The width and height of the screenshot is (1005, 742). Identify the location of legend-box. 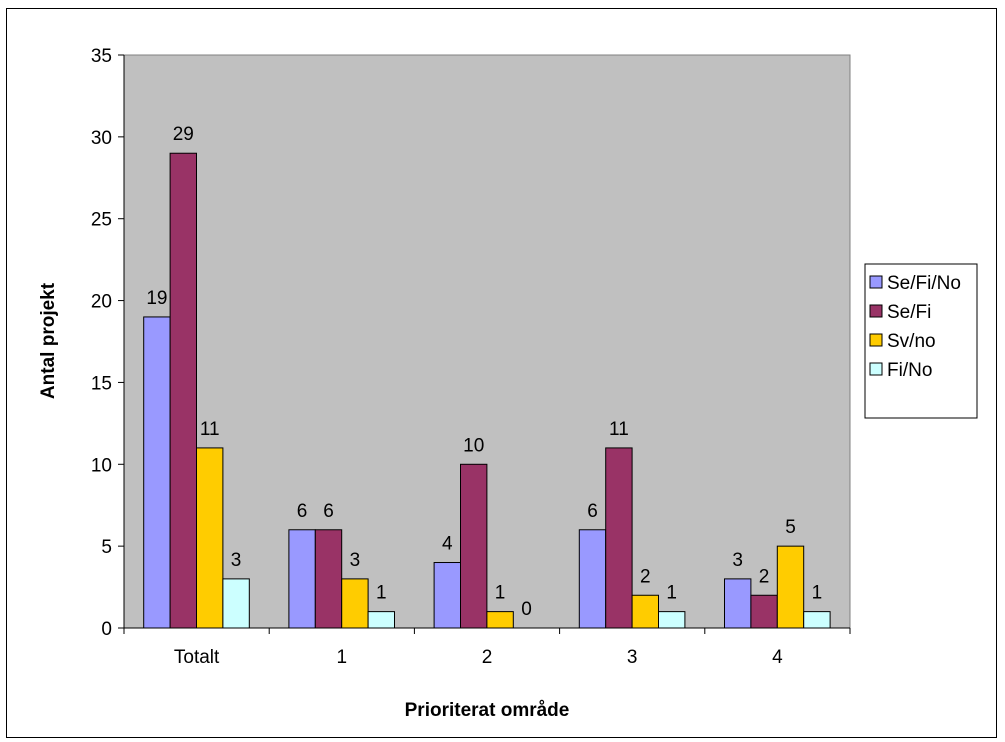
(921, 341).